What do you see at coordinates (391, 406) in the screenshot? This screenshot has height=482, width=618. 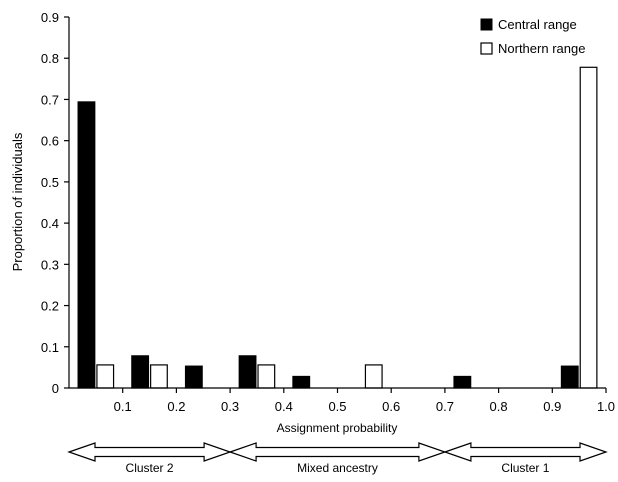 I see `x-tick-label: 0.6` at bounding box center [391, 406].